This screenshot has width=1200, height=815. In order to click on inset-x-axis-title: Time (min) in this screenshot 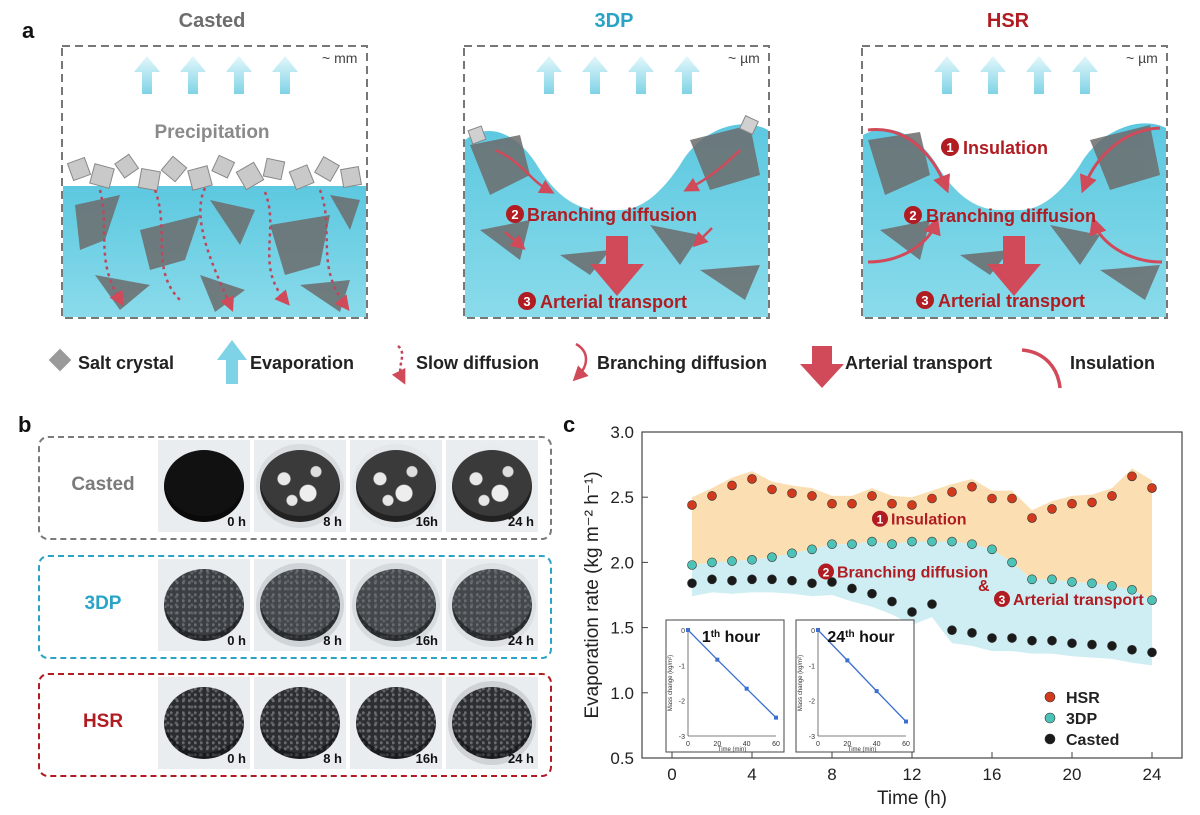, I will do `click(862, 750)`.